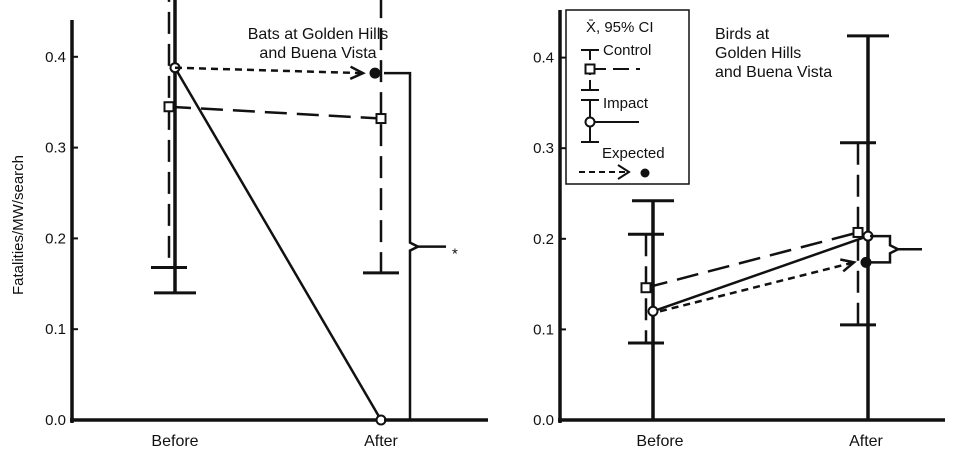  Describe the element at coordinates (742, 34) in the screenshot. I see `panel-title-line: Birds at` at that location.